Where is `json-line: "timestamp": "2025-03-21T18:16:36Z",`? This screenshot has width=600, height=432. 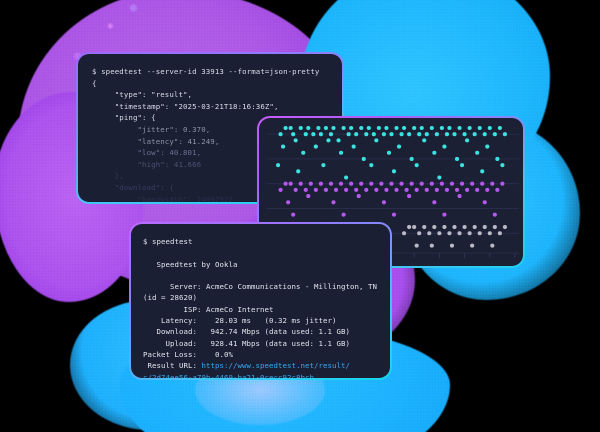 json-line: "timestamp": "2025-03-21T18:16:36Z", is located at coordinates (185, 106).